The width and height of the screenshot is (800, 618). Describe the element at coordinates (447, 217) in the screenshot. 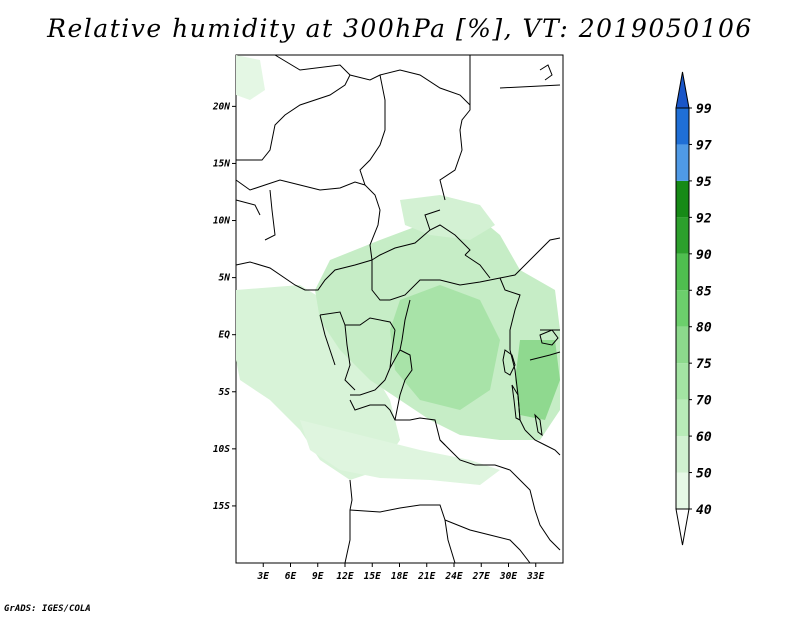

I see `humidity-area-north` at that location.